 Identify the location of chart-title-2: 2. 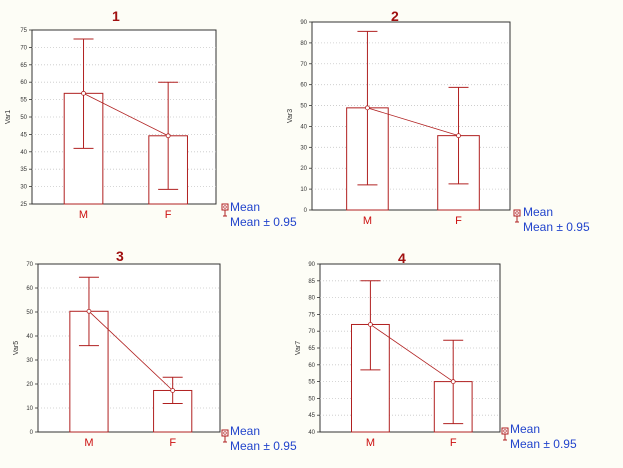
(395, 16).